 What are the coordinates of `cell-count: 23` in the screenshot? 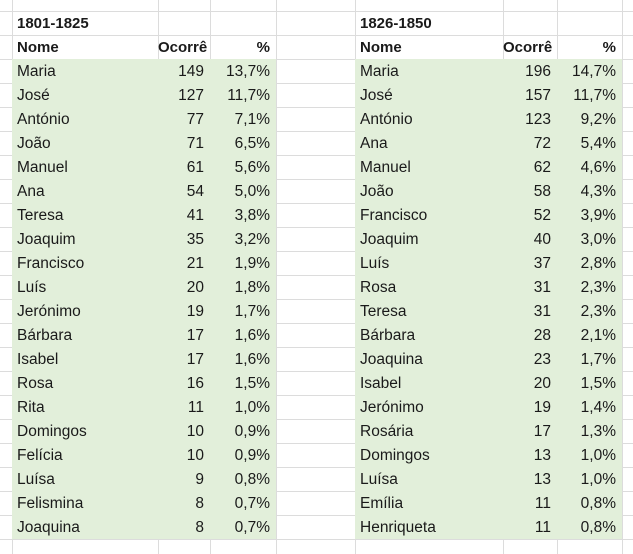 It's located at (542, 359).